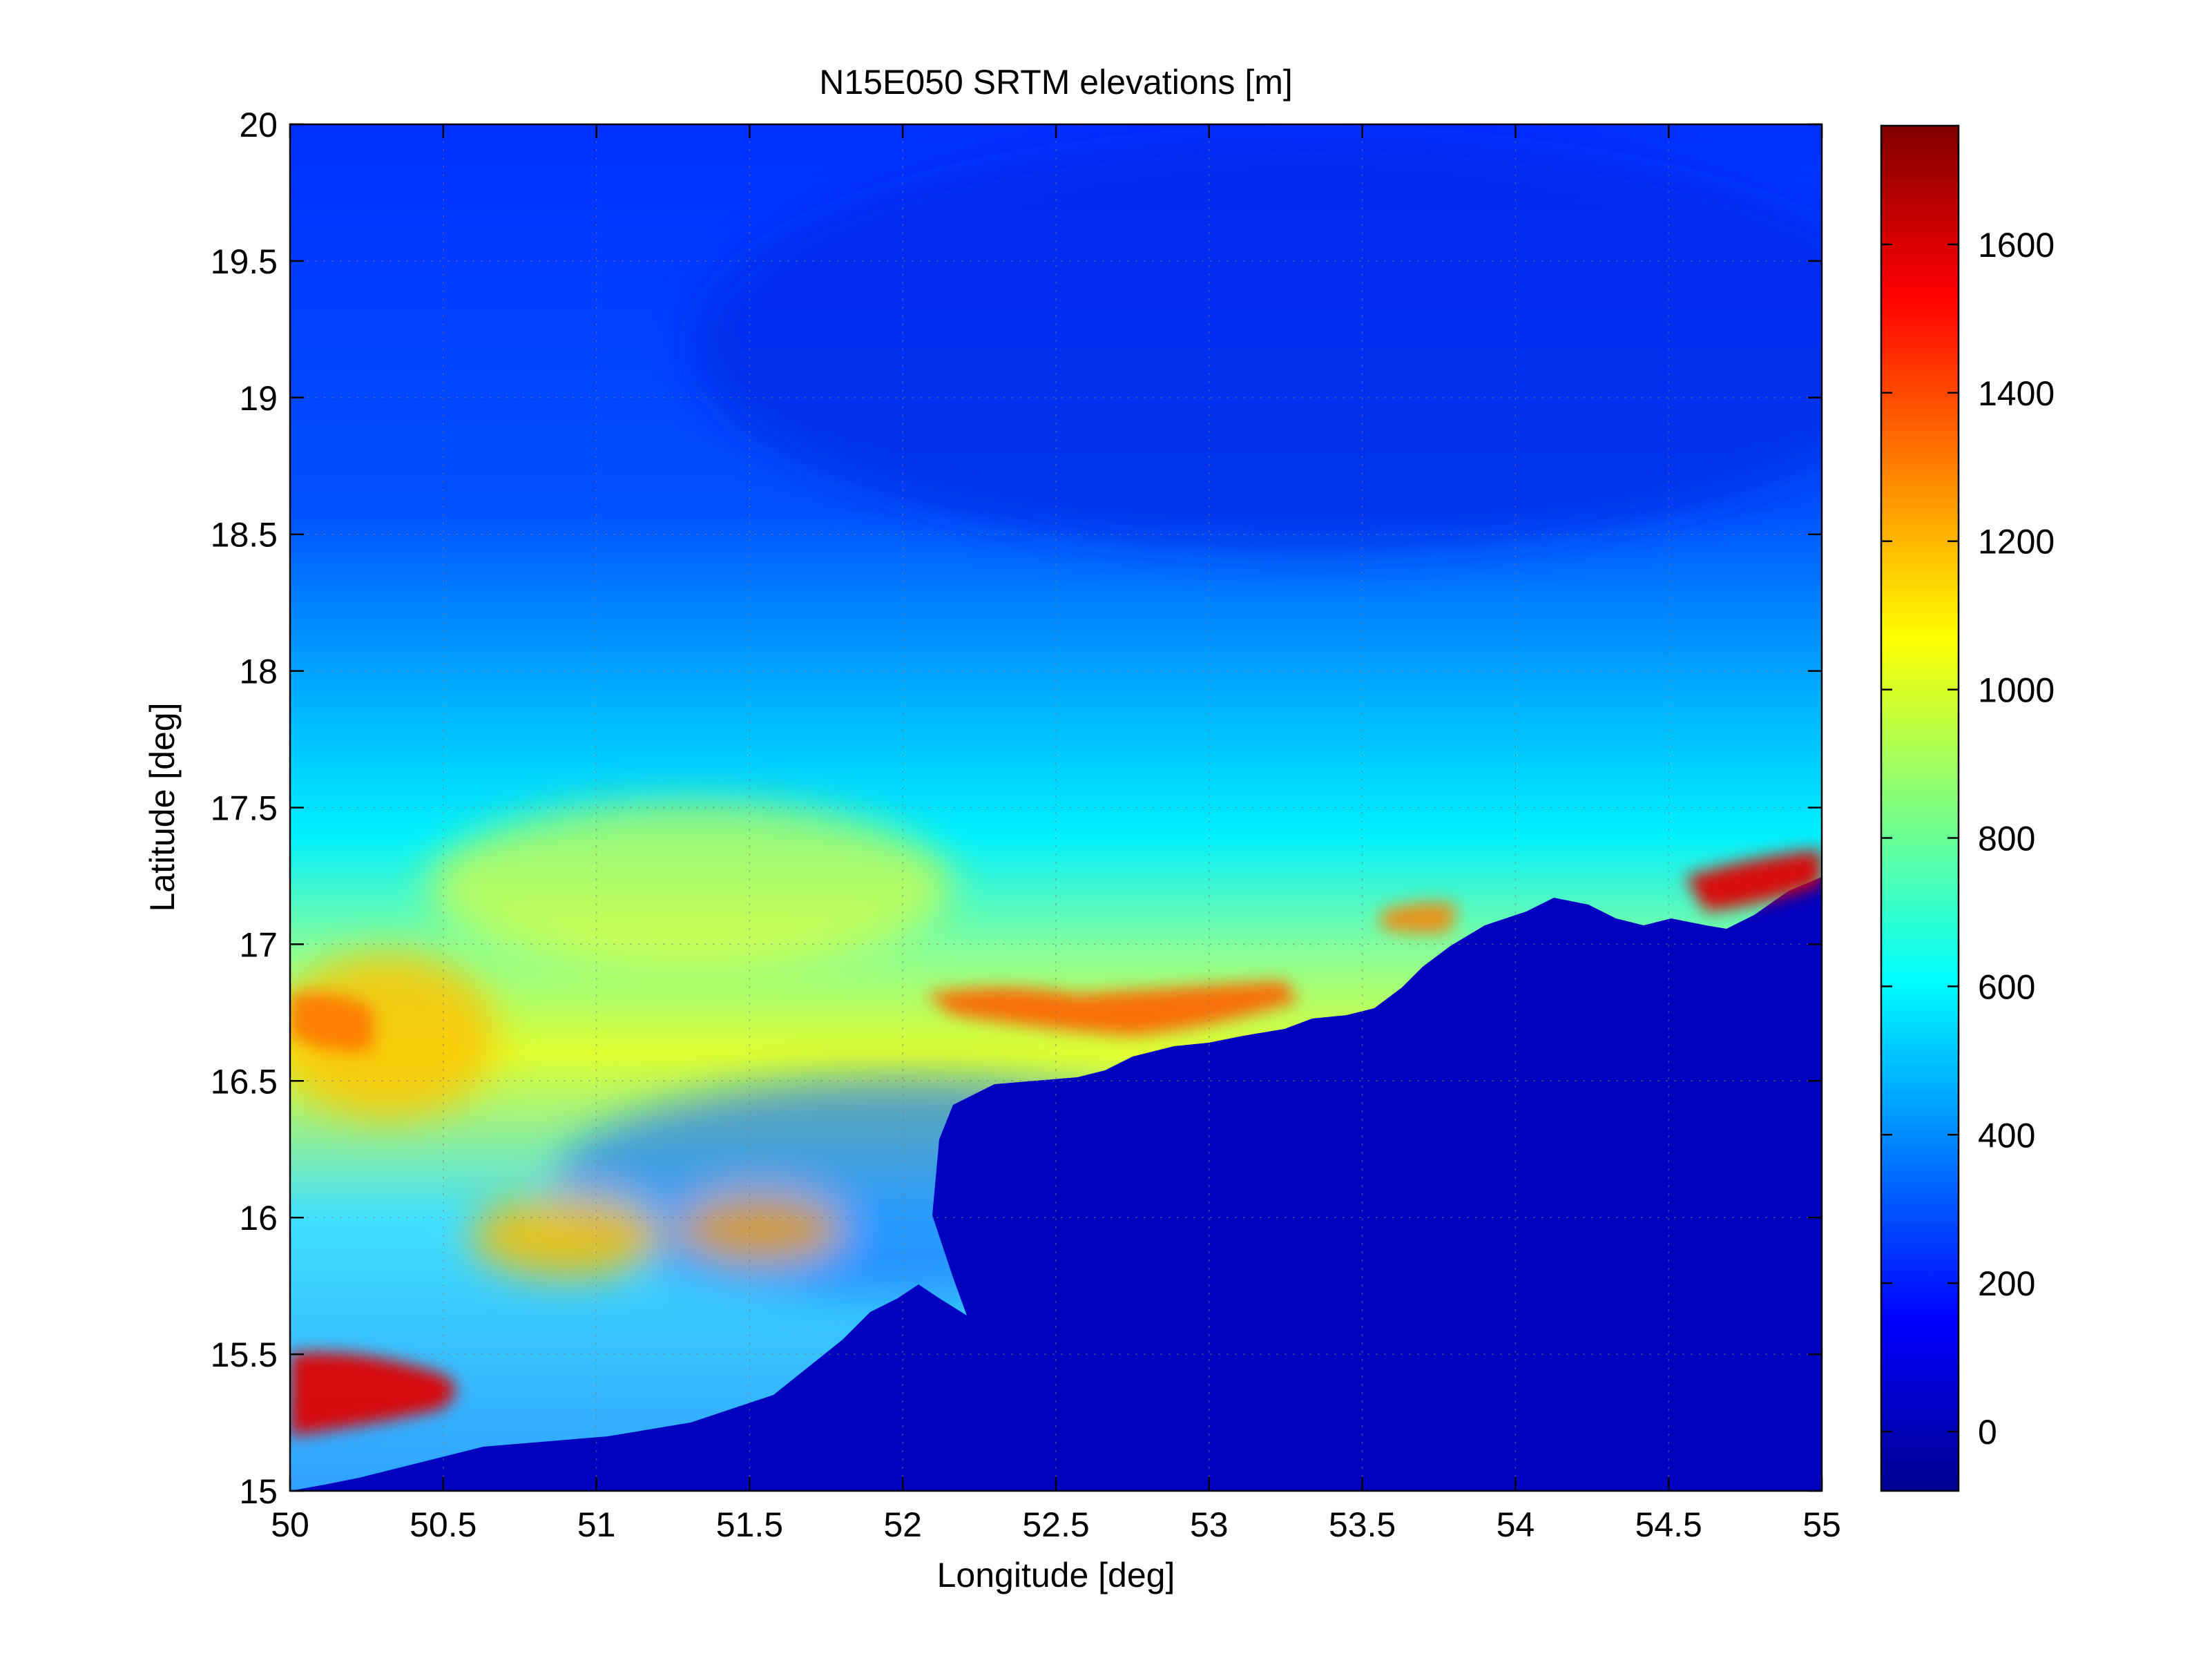 The height and width of the screenshot is (1658, 2212). I want to click on y-tick-label: 16, so click(258, 1218).